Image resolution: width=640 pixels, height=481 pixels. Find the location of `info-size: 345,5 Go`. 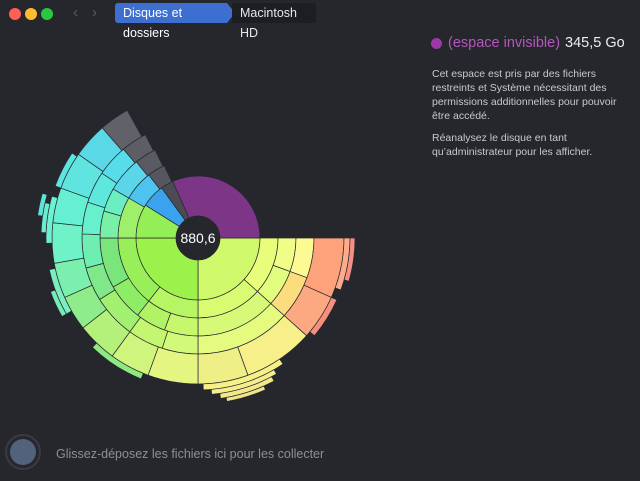

info-size: 345,5 Go is located at coordinates (595, 43).